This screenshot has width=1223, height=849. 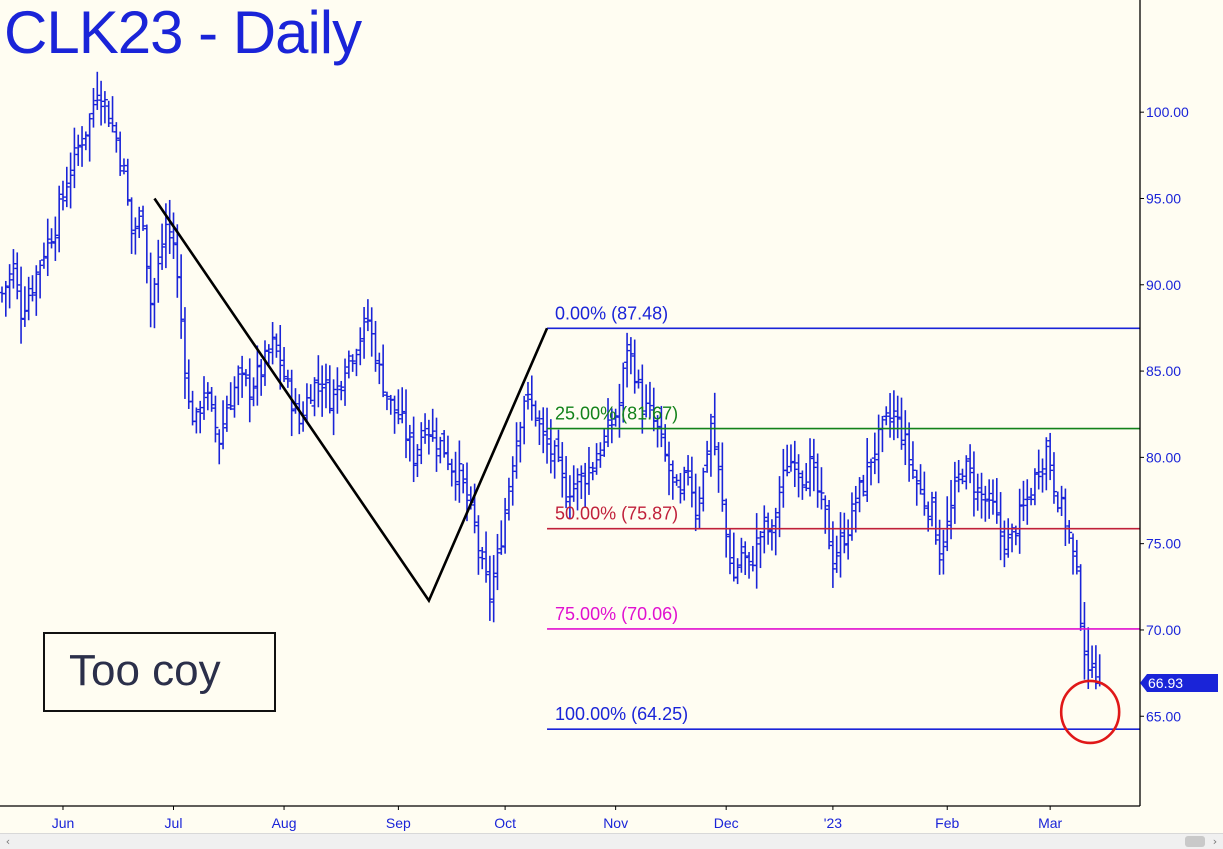 I want to click on fib-level-label: 100.00% (64.25), so click(x=621, y=714).